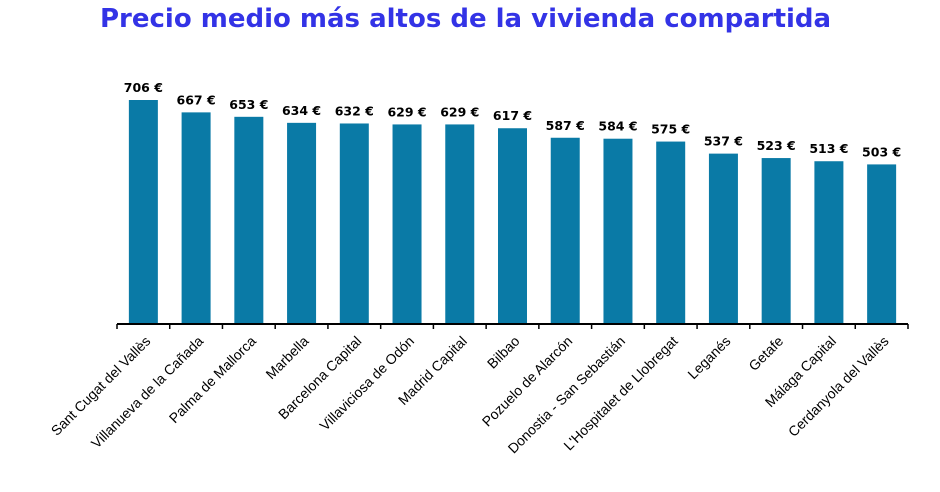 The width and height of the screenshot is (940, 492). Describe the element at coordinates (248, 104) in the screenshot. I see `data-label: 653 €` at that location.